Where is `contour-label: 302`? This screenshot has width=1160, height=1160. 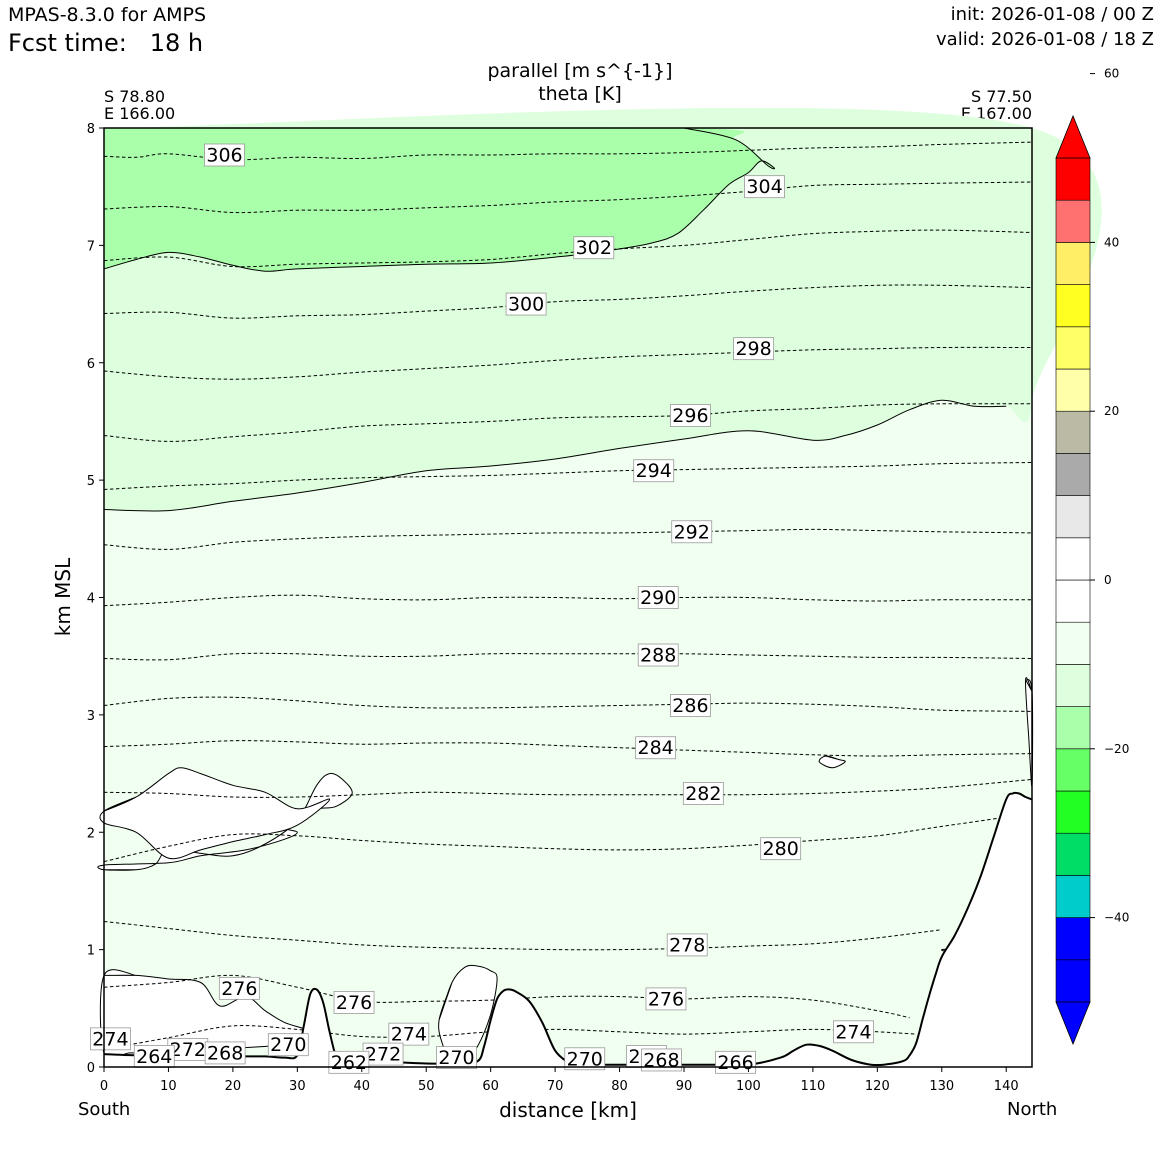
contour-label: 302 is located at coordinates (594, 247).